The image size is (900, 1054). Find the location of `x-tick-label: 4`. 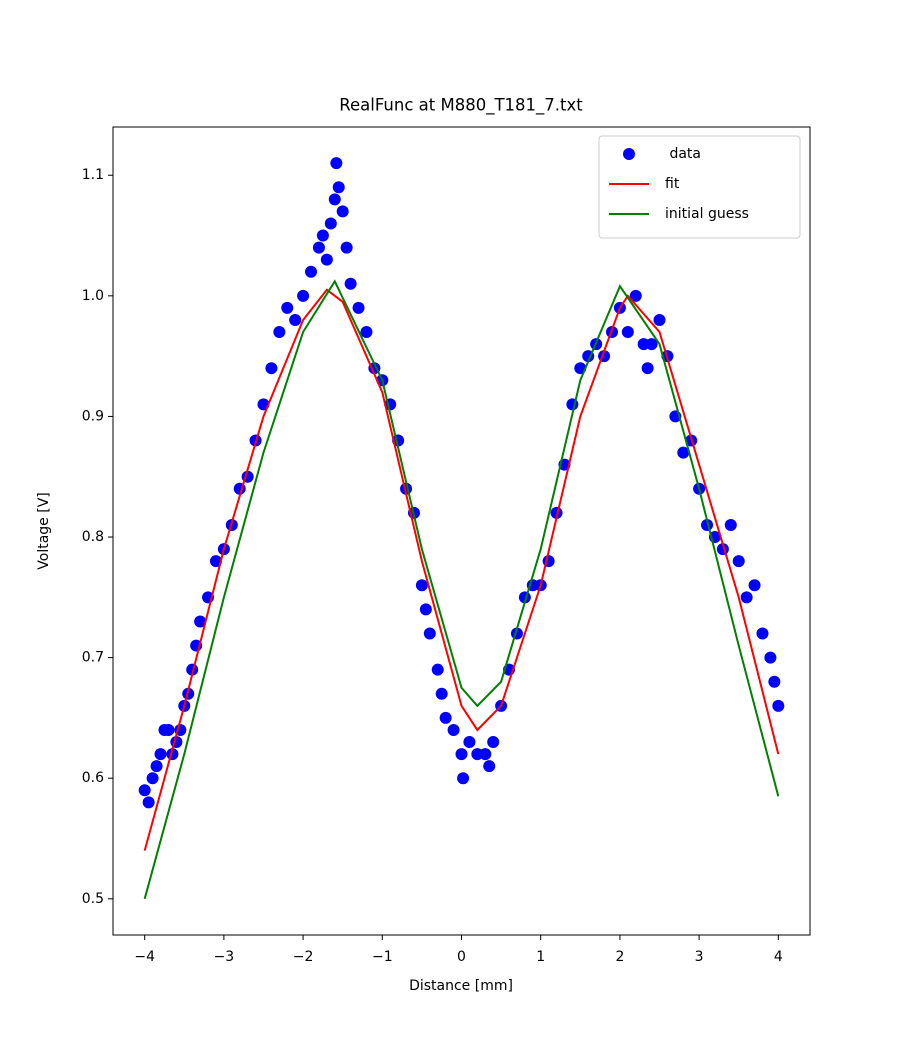

x-tick-label: 4 is located at coordinates (778, 957).